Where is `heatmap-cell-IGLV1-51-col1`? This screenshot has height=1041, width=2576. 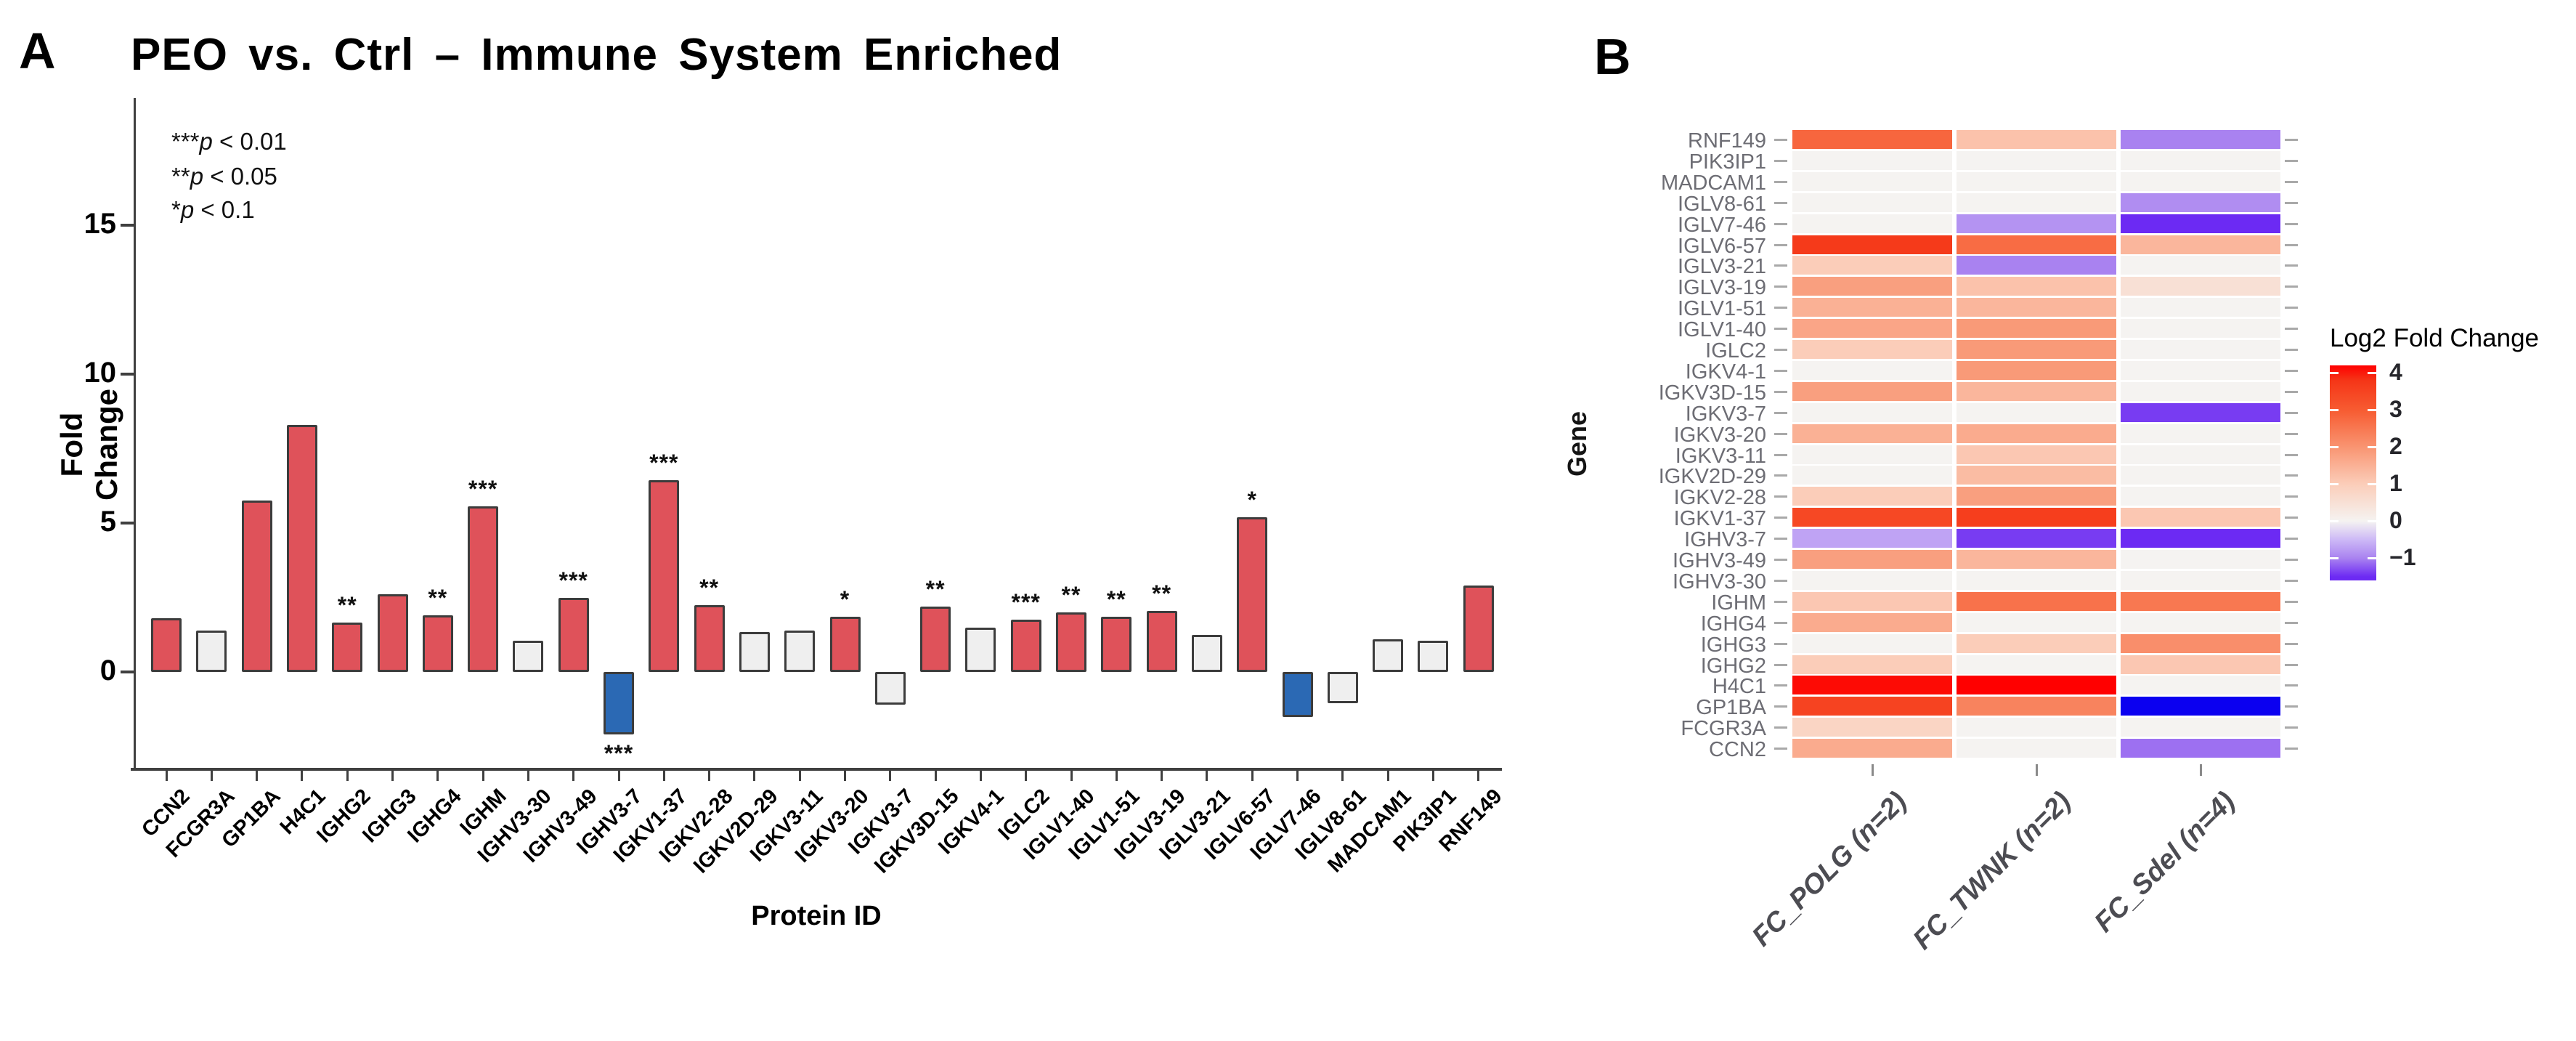
heatmap-cell-IGLV1-51-col1 is located at coordinates (1872, 307).